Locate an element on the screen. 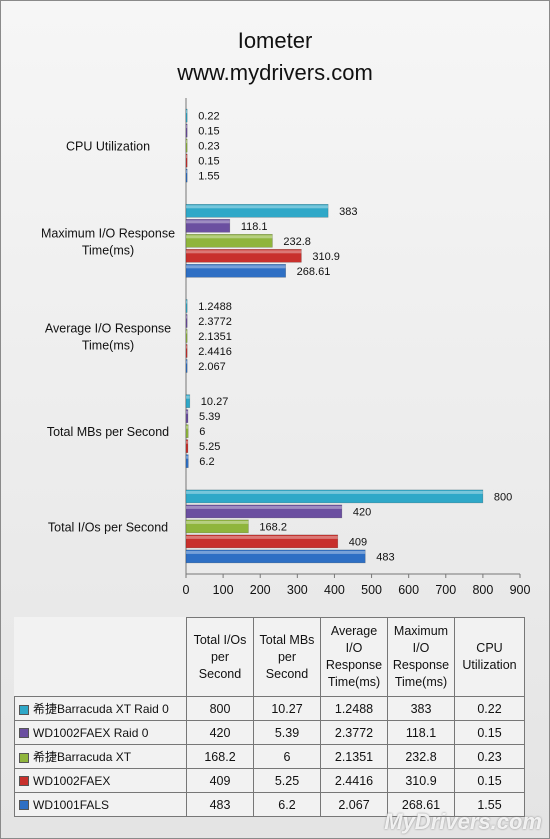 Image resolution: width=550 pixels, height=839 pixels. table-cell: 0.22 is located at coordinates (489, 708).